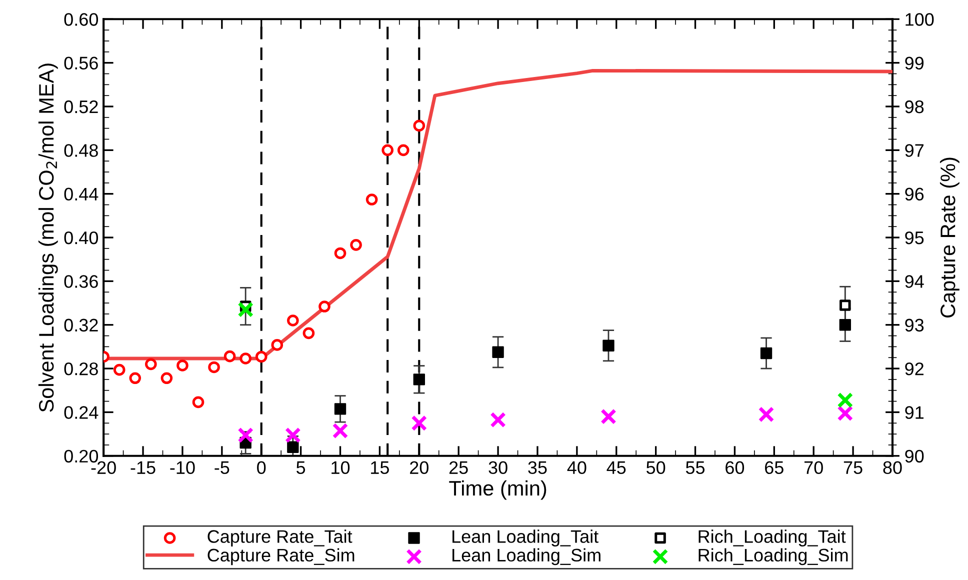 The image size is (968, 580). Describe the element at coordinates (526, 557) in the screenshot. I see `legend-label: Lean Loading_Sim` at that location.